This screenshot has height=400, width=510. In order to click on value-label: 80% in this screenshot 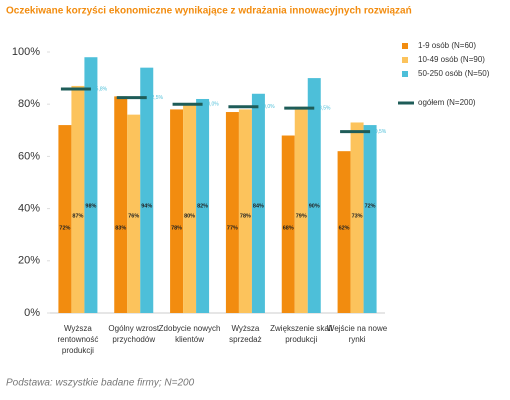, I will do `click(189, 216)`.